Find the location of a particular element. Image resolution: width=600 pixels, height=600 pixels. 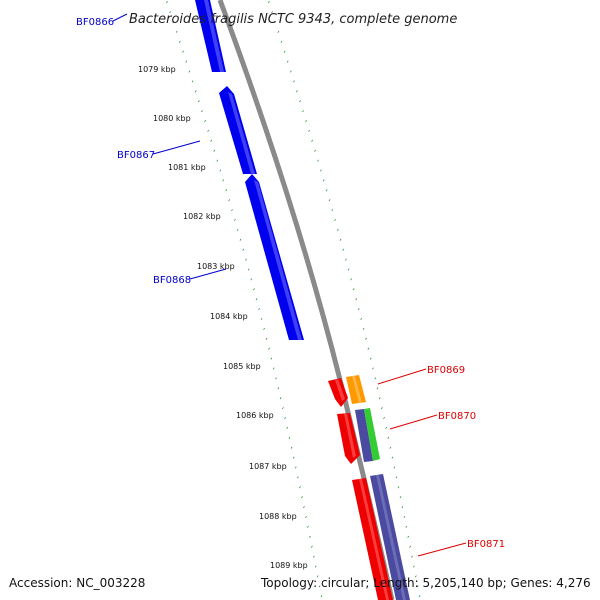

accession-text: Accession: NC_003228 is located at coordinates (77, 583).